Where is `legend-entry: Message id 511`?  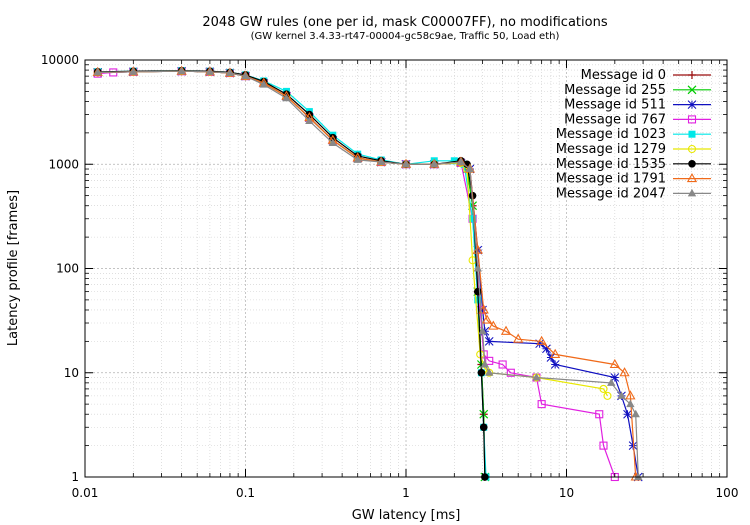 legend-entry: Message id 511 is located at coordinates (637, 105).